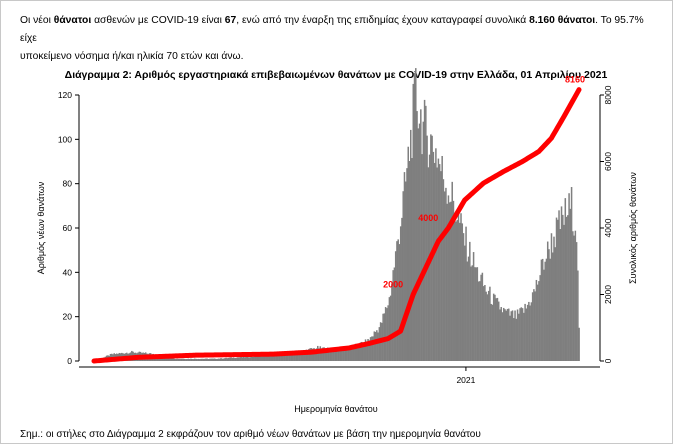 This screenshot has width=673, height=444. Describe the element at coordinates (65, 95) in the screenshot. I see `y-tick-label: 120` at that location.